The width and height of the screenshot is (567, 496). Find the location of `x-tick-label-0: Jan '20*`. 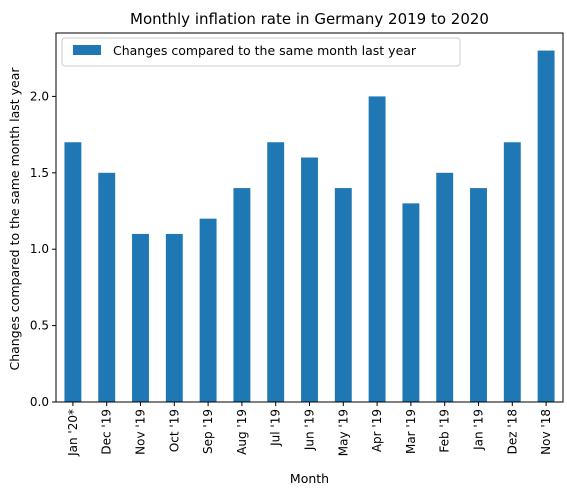

x-tick-label-0: Jan '20* is located at coordinates (73, 433).